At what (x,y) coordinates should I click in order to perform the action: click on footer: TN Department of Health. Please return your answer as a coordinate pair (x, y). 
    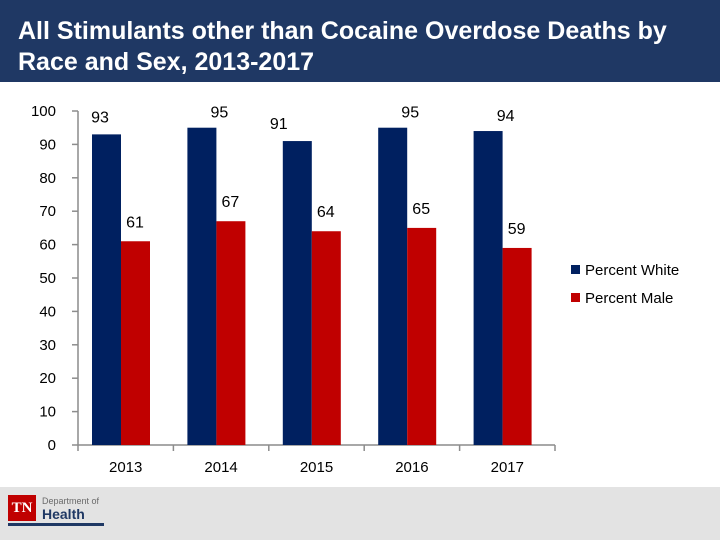
    Looking at the image, I should click on (360, 513).